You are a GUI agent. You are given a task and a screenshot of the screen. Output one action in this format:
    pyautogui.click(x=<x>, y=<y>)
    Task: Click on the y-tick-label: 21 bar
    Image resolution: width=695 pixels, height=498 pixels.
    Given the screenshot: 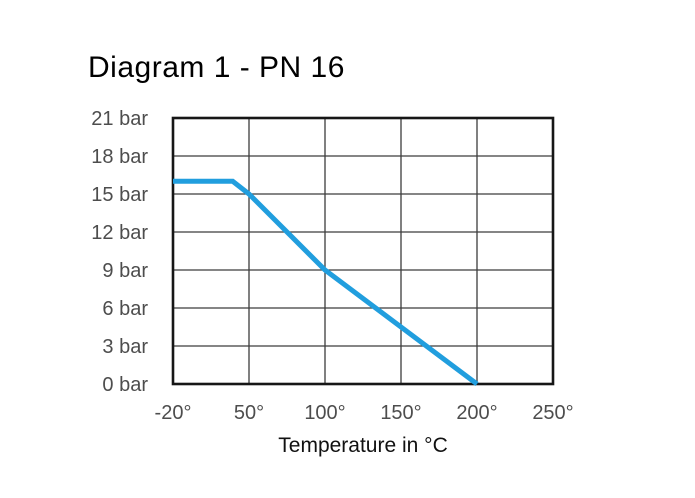 What is the action you would take?
    pyautogui.click(x=119, y=119)
    